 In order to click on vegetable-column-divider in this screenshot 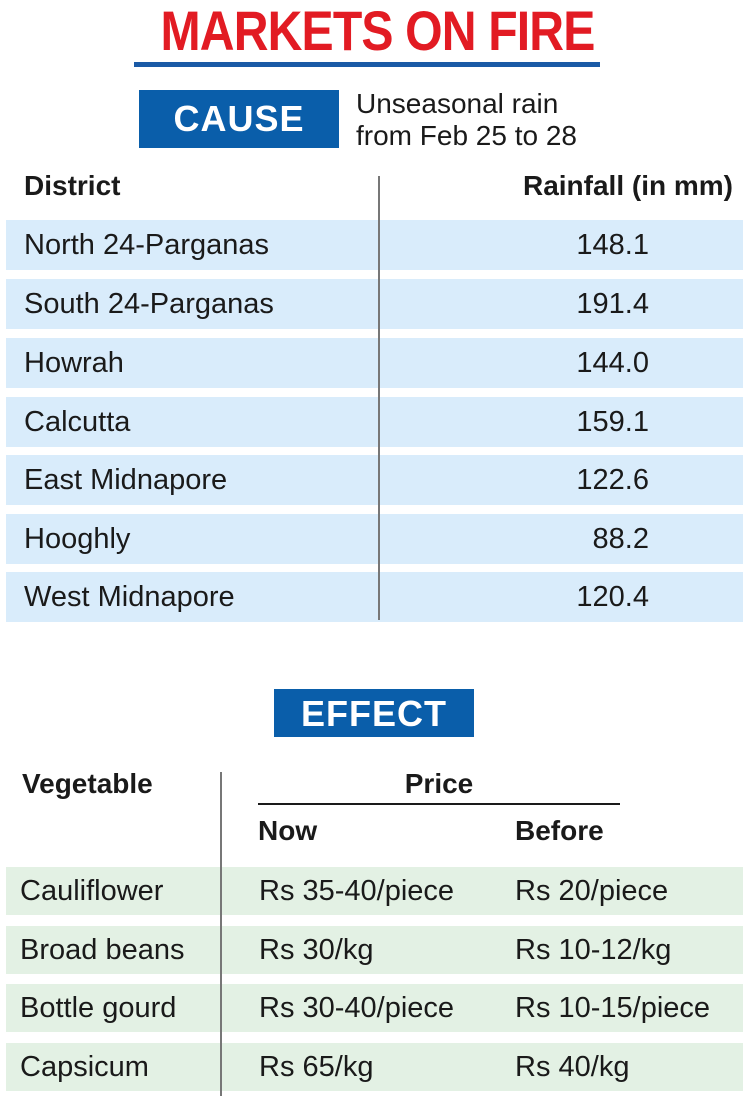, I will do `click(221, 934)`.